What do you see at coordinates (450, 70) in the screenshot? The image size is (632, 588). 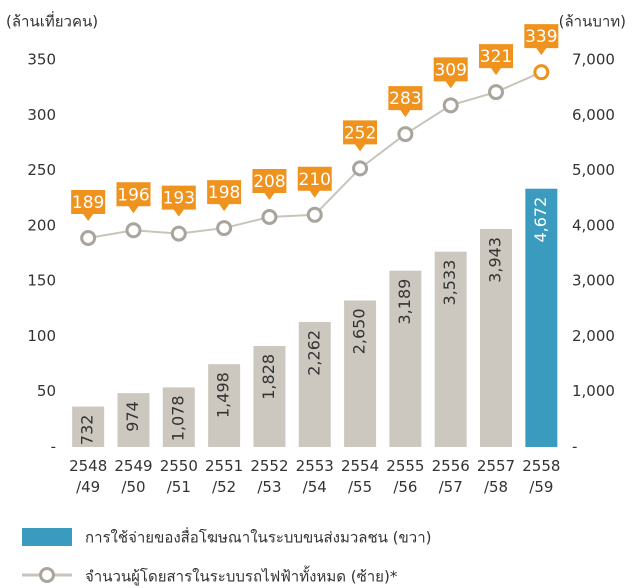 I see `line-value-label: 309` at bounding box center [450, 70].